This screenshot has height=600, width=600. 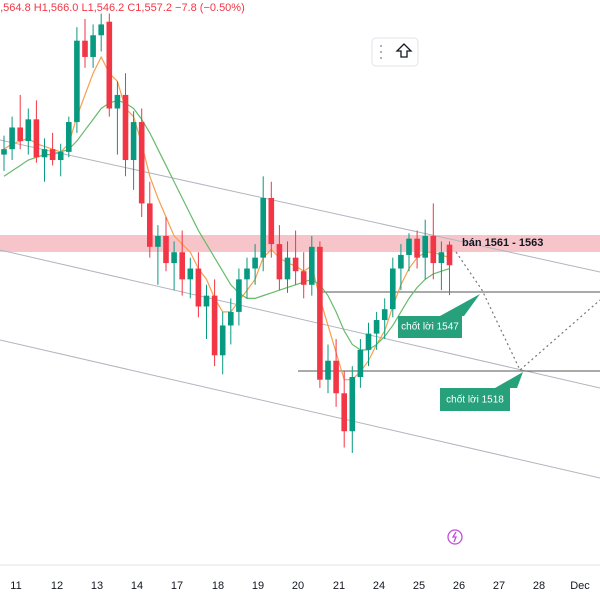 What do you see at coordinates (419, 586) in the screenshot?
I see `x-tick-label: 25` at bounding box center [419, 586].